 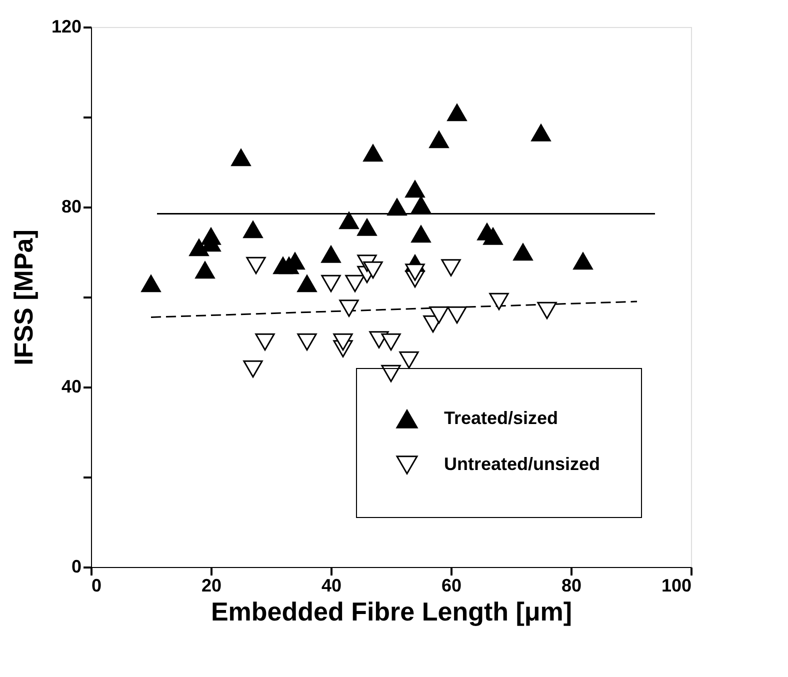 I want to click on y-tick-label: 0, so click(x=76, y=566).